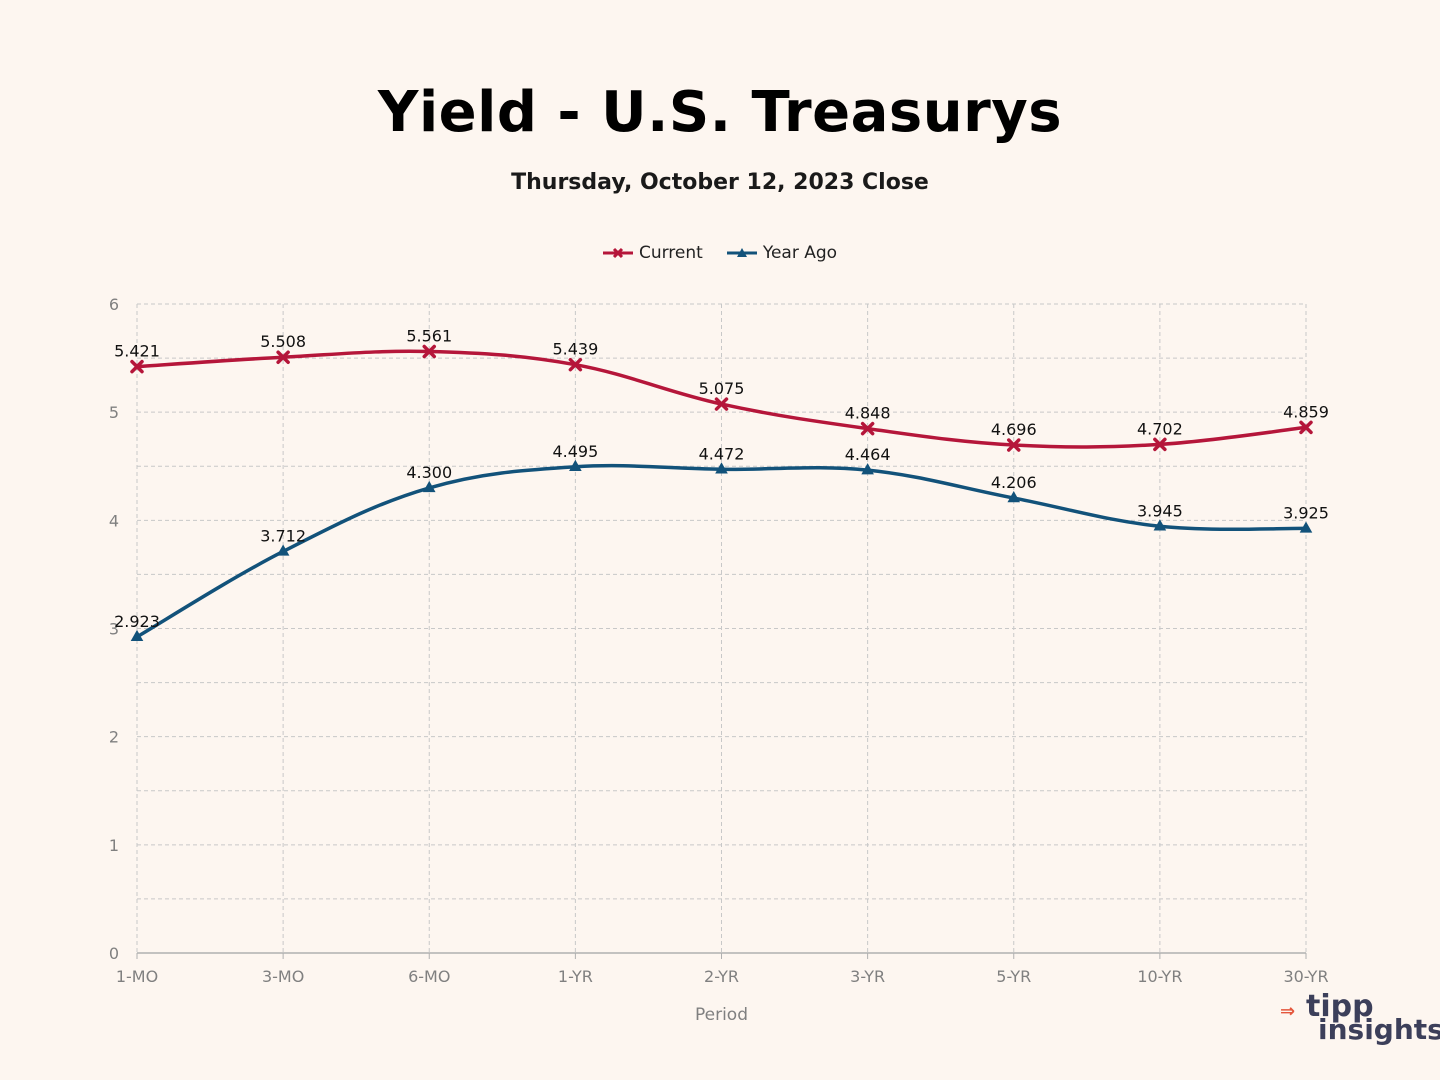 Image resolution: width=1440 pixels, height=1080 pixels. Describe the element at coordinates (114, 953) in the screenshot. I see `y-tick-label: 0` at that location.